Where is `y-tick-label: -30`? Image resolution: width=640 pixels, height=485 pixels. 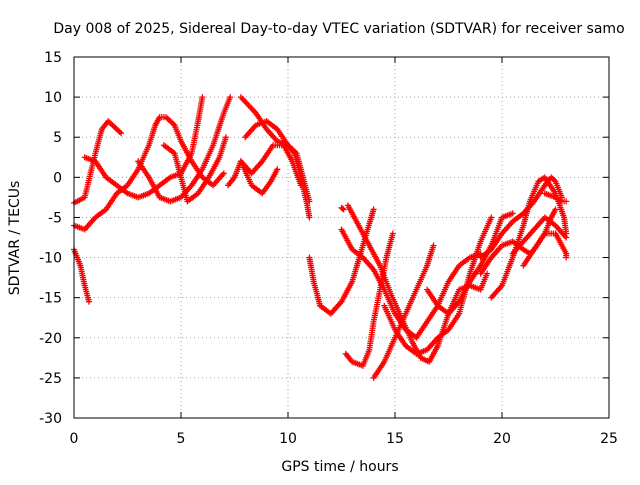
y-tick-label: -30 is located at coordinates (50, 419).